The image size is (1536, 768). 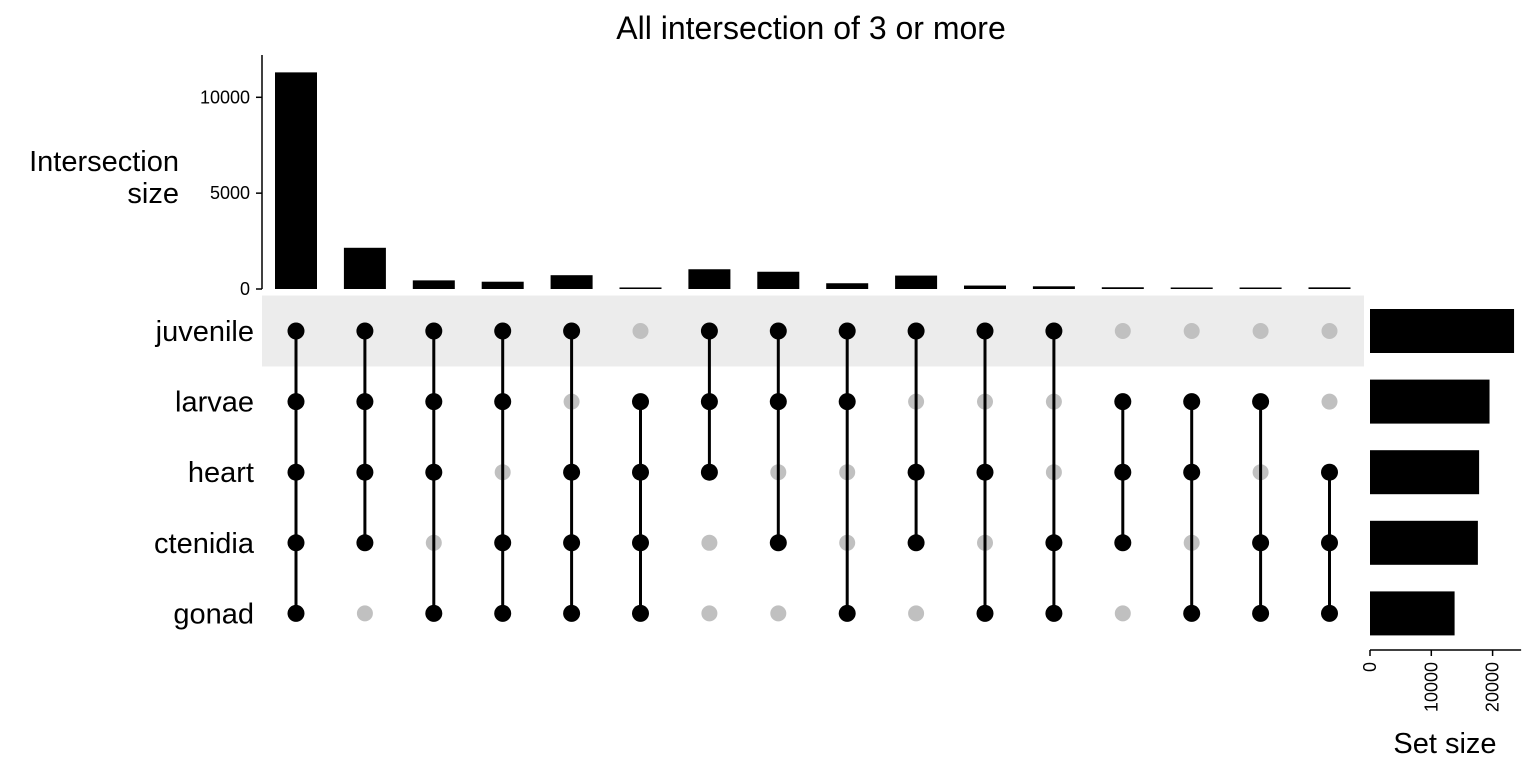 I want to click on set-size-axis-label: Set size, so click(x=1444, y=744).